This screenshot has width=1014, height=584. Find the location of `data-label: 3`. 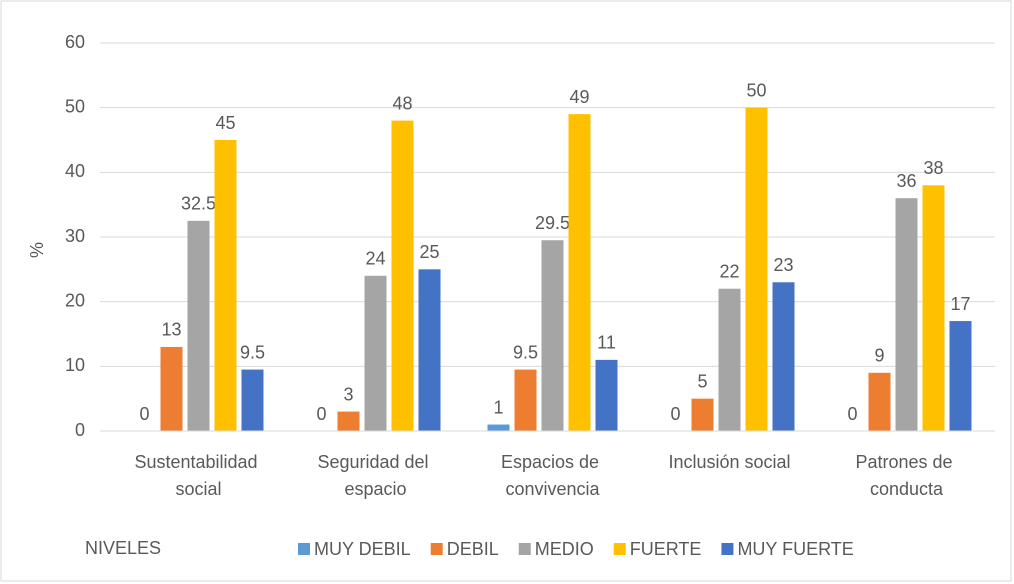

data-label: 3 is located at coordinates (348, 394).